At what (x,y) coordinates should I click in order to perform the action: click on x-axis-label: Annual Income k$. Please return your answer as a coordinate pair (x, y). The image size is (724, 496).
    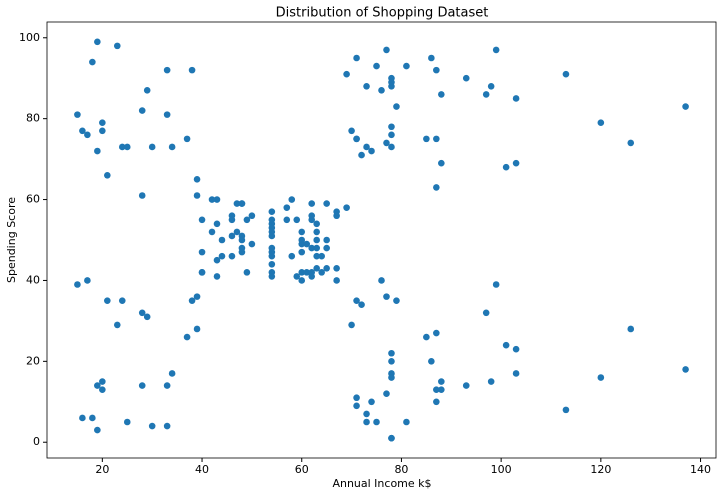
    Looking at the image, I should click on (381, 483).